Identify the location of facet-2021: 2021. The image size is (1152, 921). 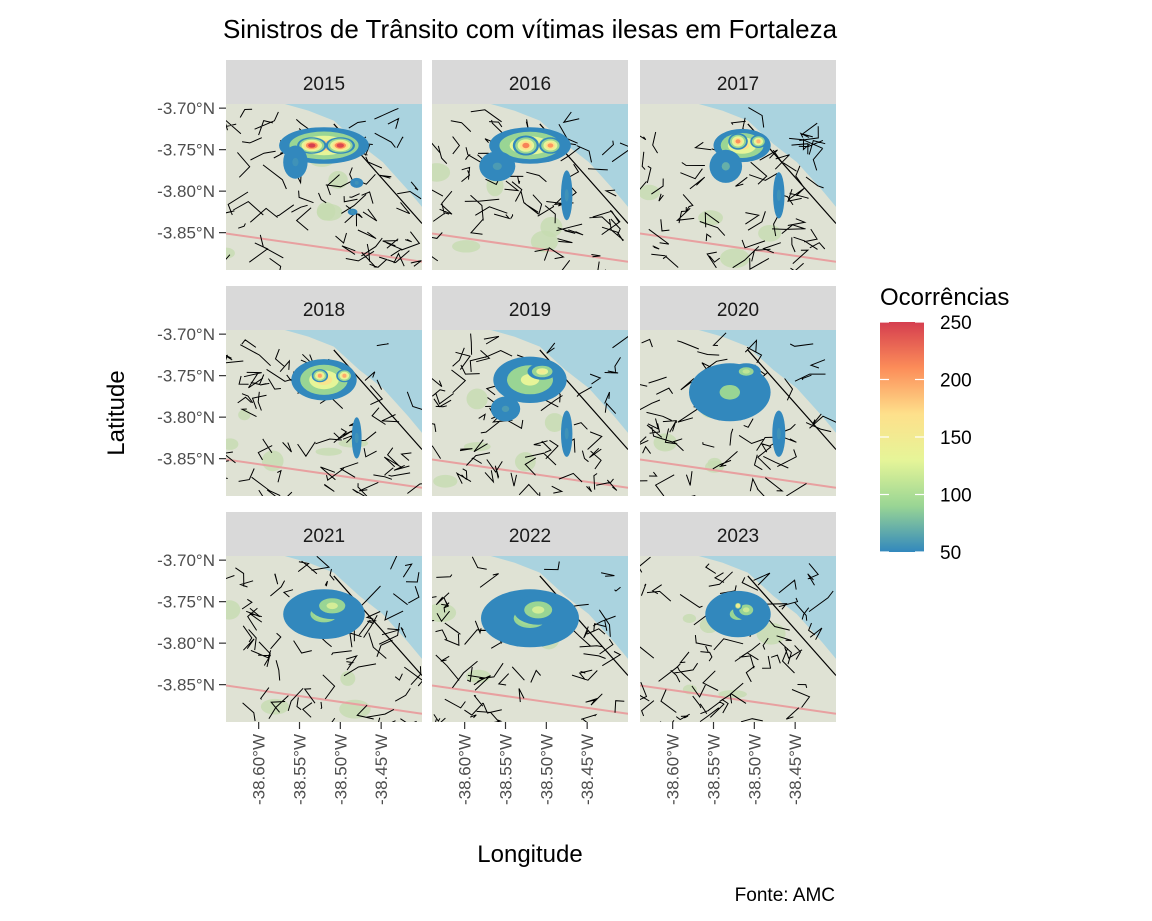
(324, 617).